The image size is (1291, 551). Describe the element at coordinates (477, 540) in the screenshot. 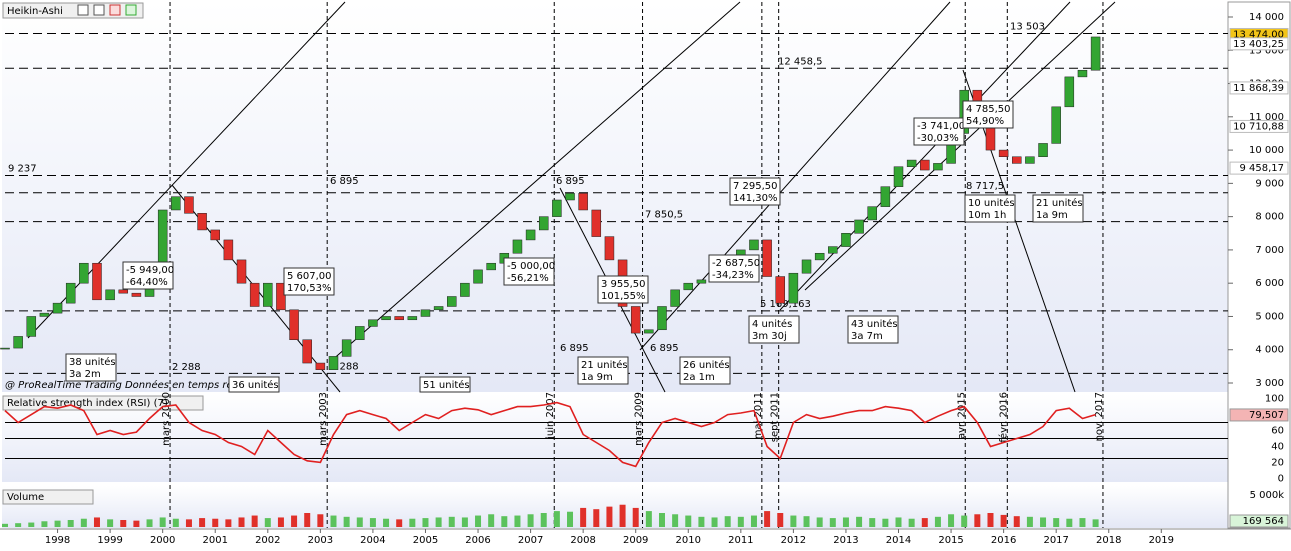

I see `x-tick-label: 2006` at that location.